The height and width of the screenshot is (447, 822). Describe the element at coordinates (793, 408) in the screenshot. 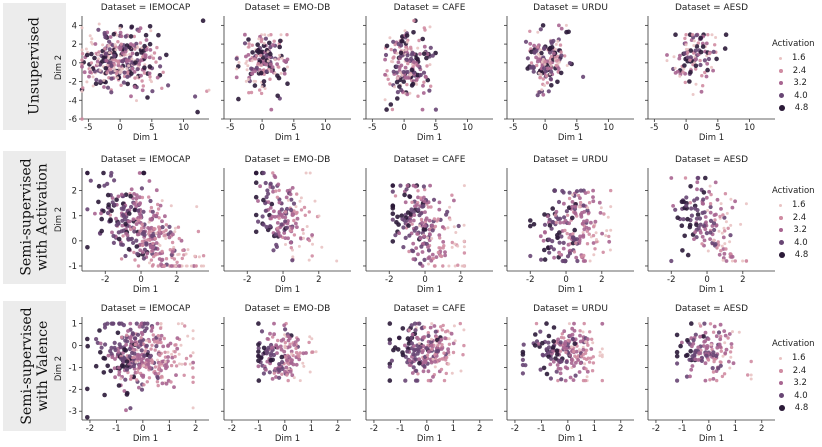

I see `legend-item: 4.8` at that location.